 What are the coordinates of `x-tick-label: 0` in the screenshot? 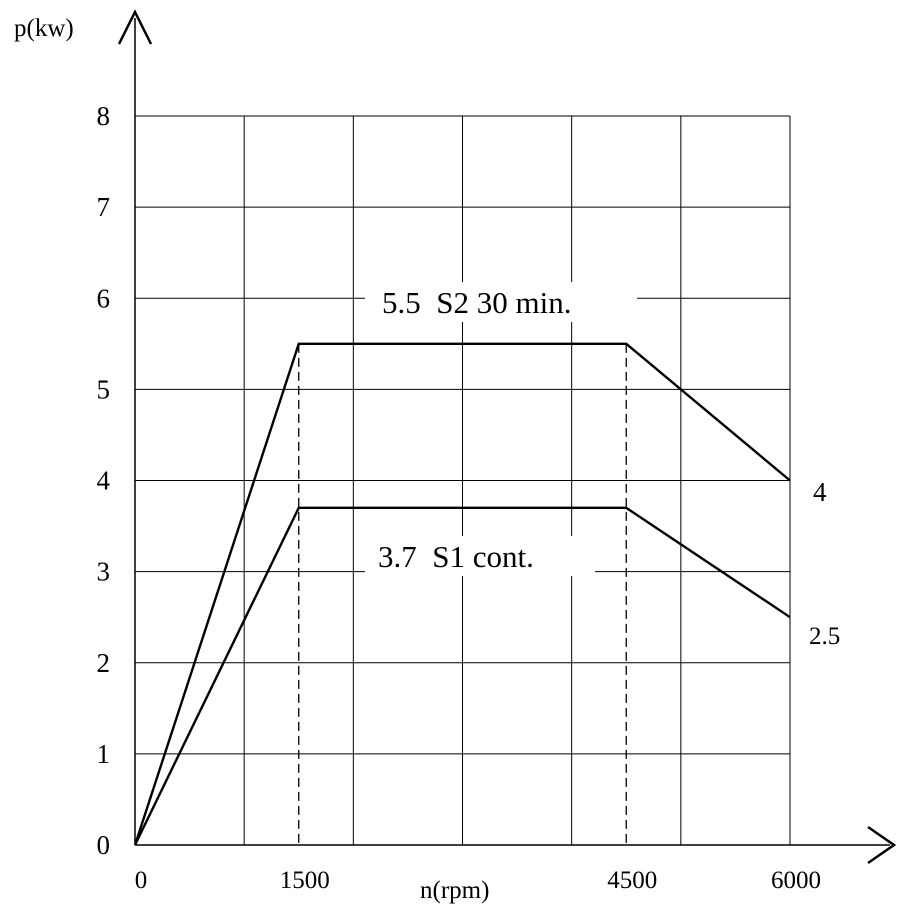 It's located at (141, 880).